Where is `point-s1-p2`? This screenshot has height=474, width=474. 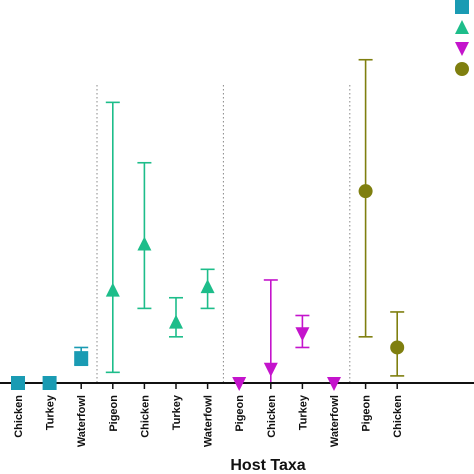 point-s1-p2 is located at coordinates (49, 383).